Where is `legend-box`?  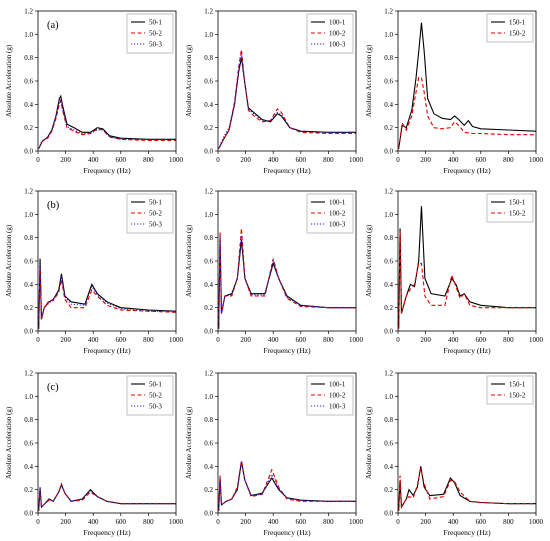 legend-box is located at coordinates (510, 208).